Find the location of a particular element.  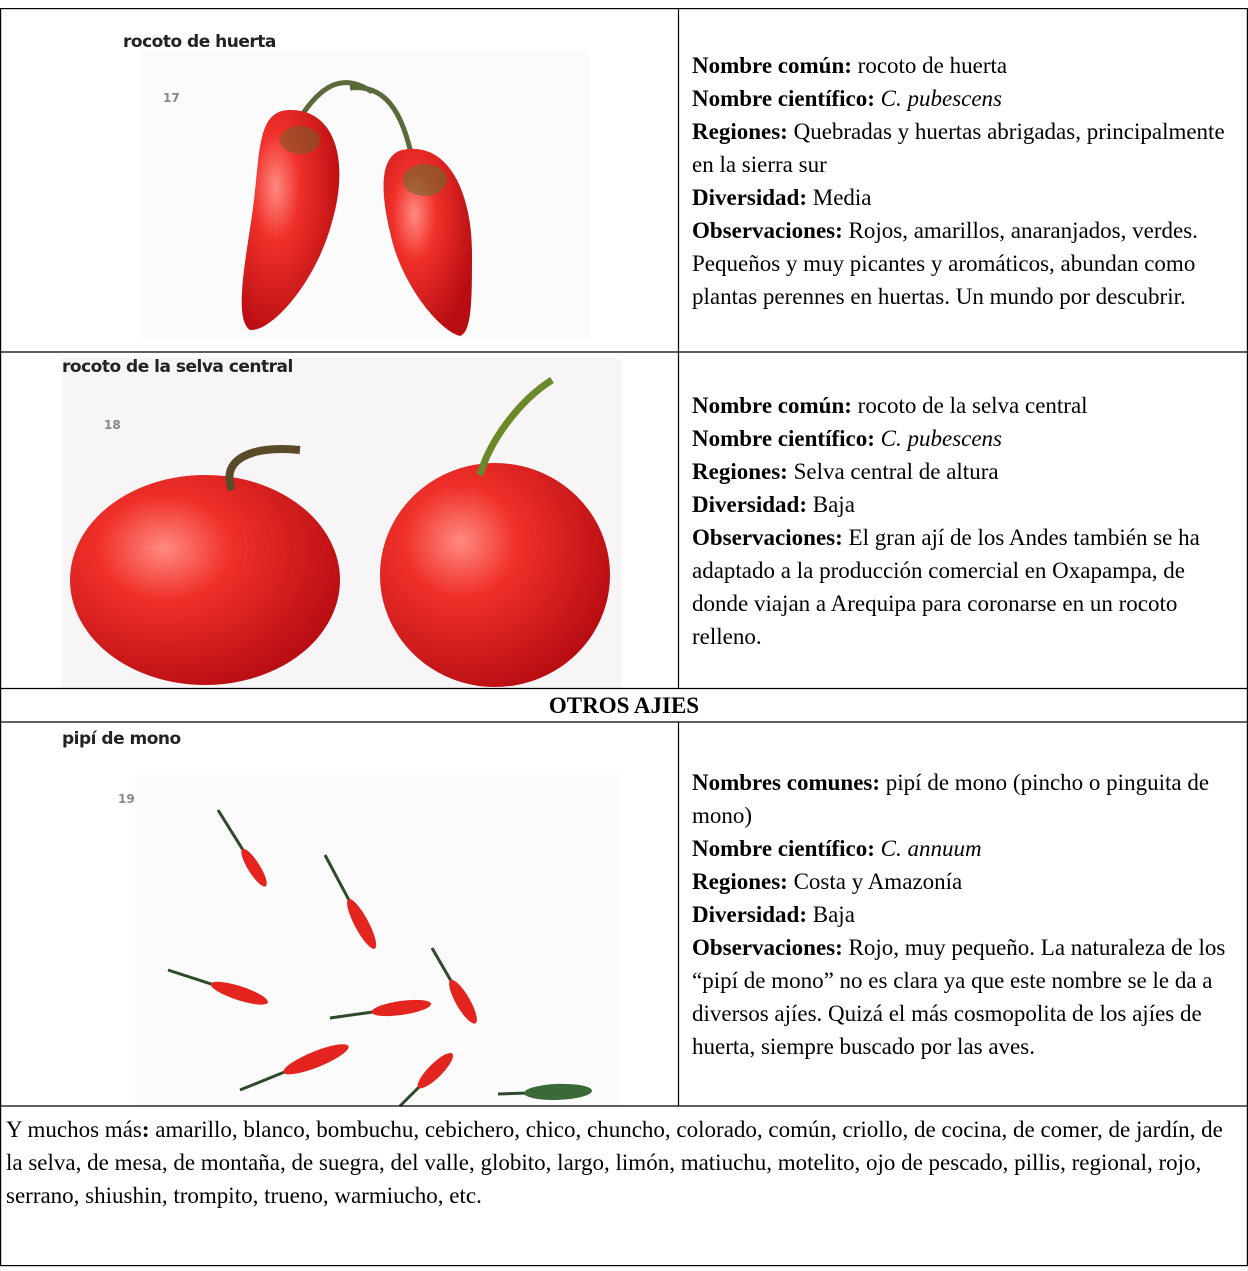

footer-lead: Y muchos más is located at coordinates (74, 1129).